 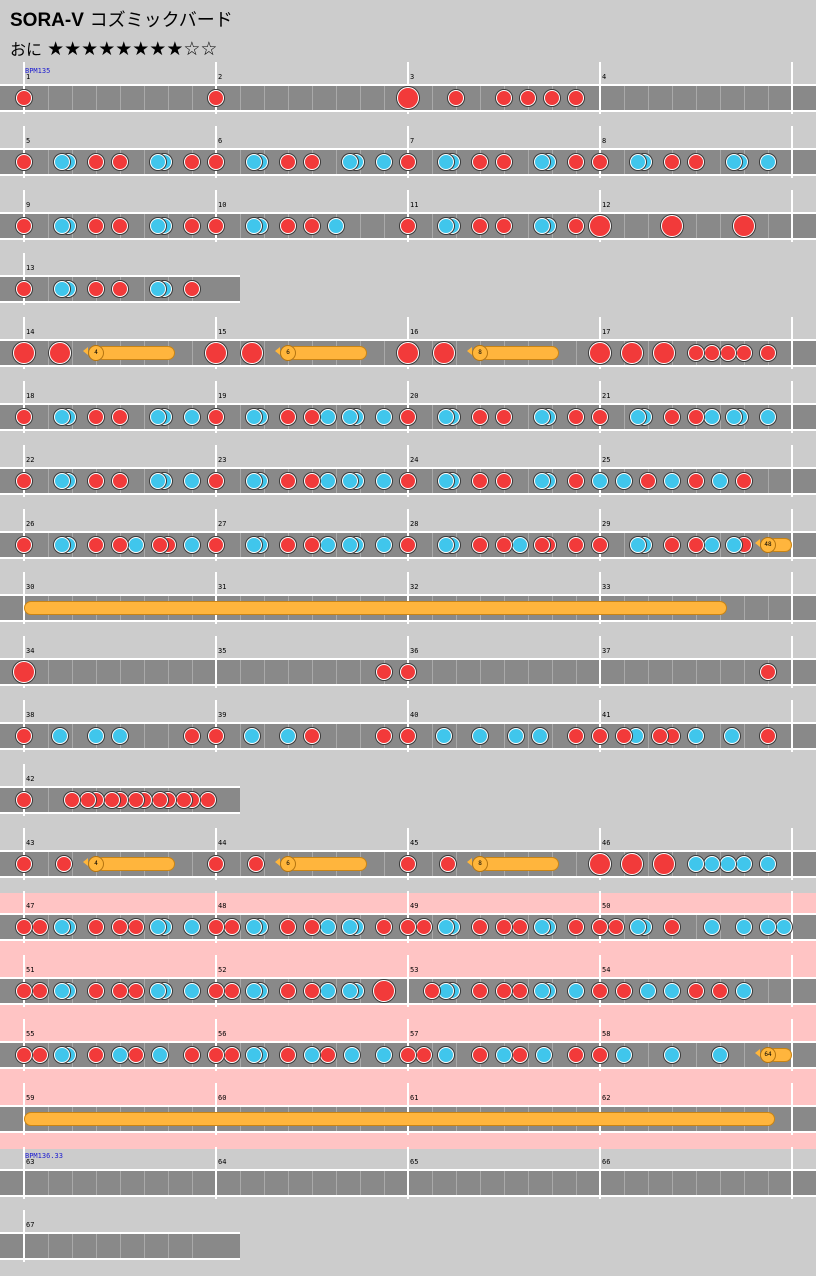 What do you see at coordinates (414, 205) in the screenshot?
I see `bar-number: 11` at bounding box center [414, 205].